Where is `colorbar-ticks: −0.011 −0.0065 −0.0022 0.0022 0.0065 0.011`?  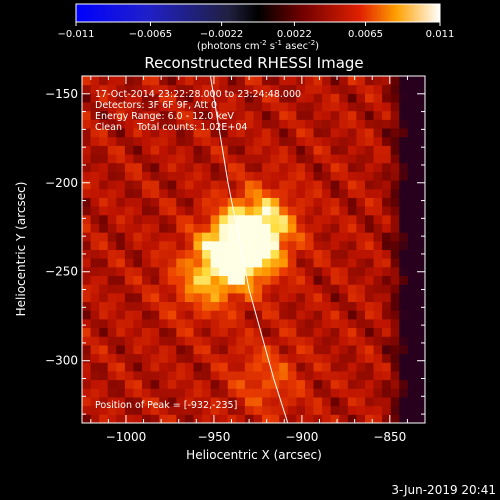
colorbar-ticks: −0.011 −0.0065 −0.0022 0.0022 0.0065 0.011 is located at coordinates (255, 31).